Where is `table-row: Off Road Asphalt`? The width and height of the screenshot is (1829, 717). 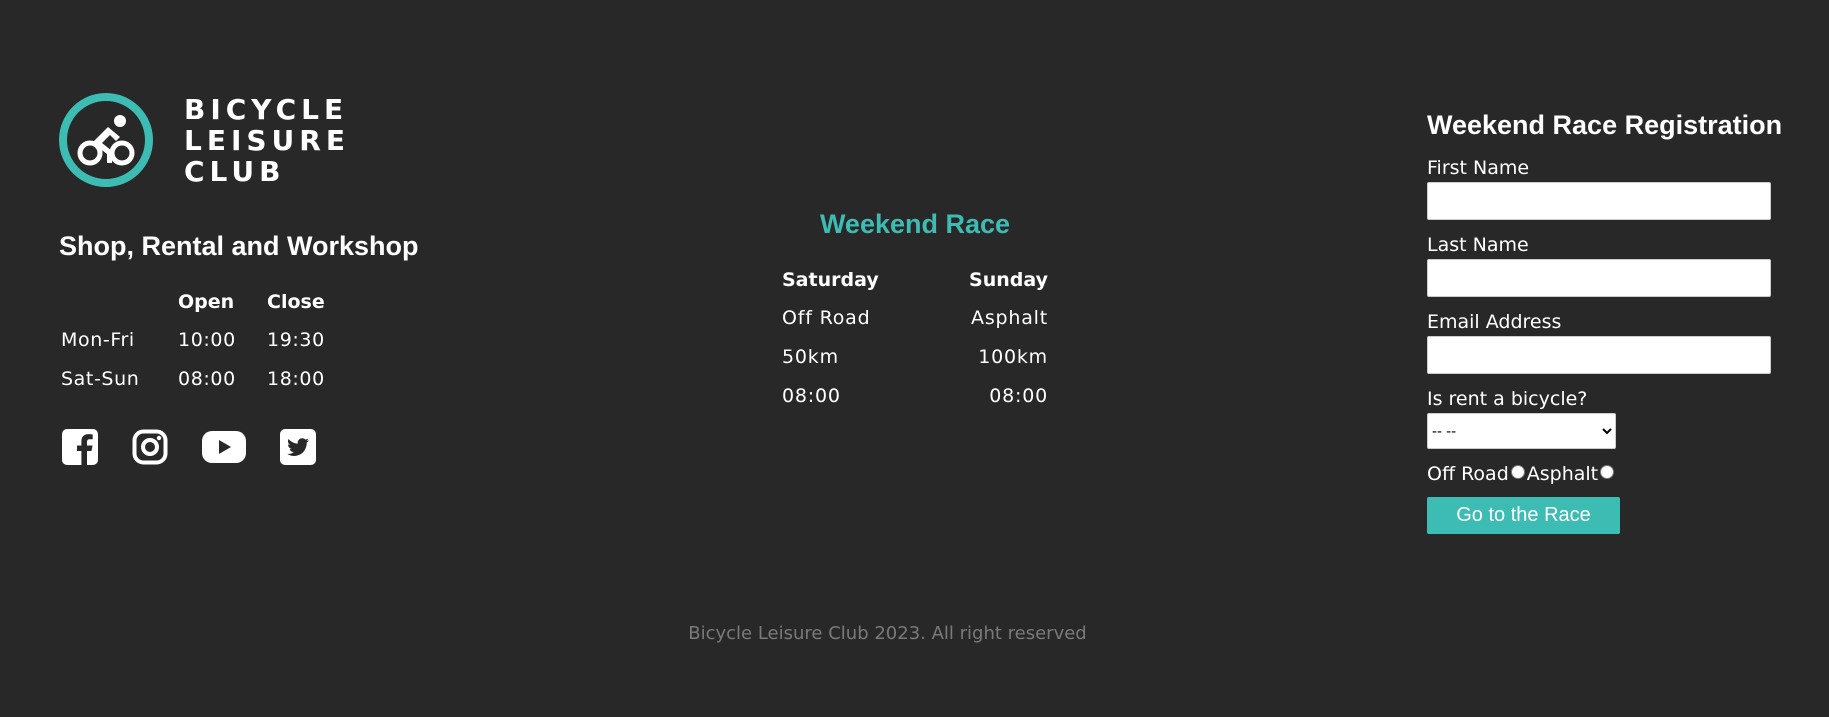
table-row: Off Road Asphalt is located at coordinates (915, 317).